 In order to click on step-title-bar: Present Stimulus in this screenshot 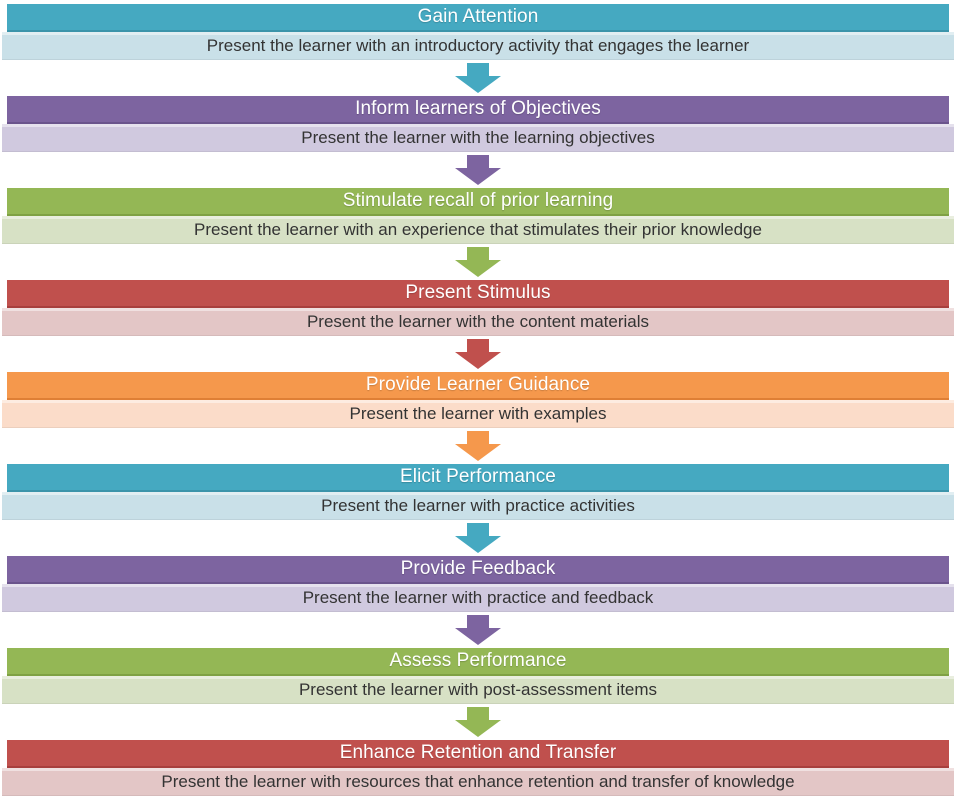, I will do `click(478, 294)`.